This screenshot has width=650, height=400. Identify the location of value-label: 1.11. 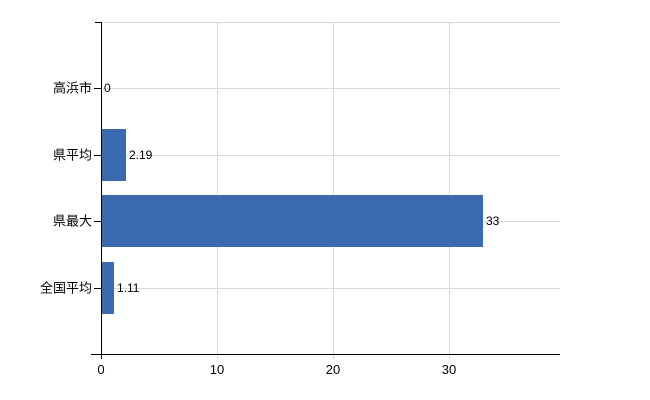
(128, 288).